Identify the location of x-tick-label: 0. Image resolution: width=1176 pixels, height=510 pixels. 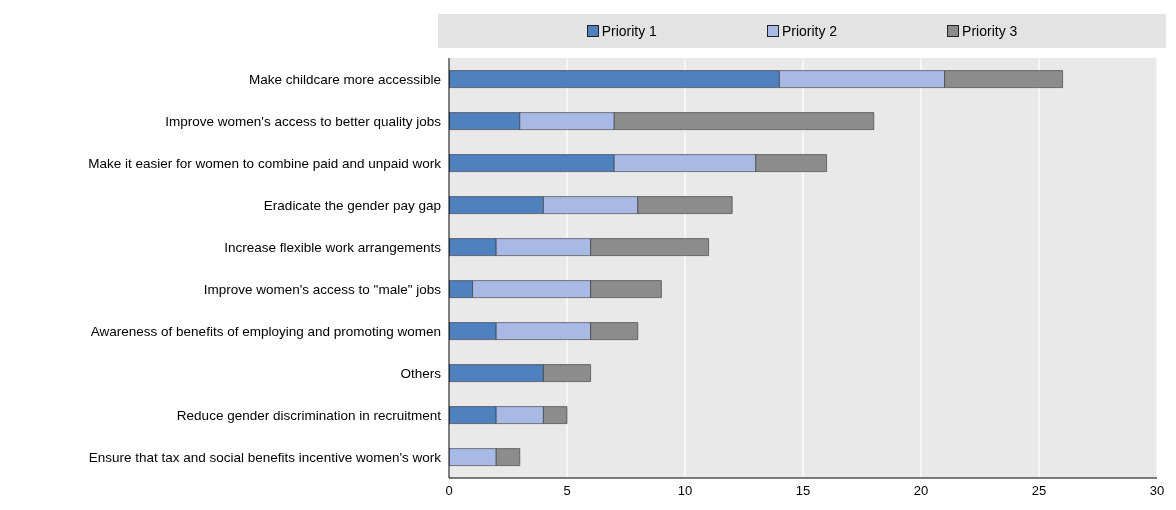
(449, 491).